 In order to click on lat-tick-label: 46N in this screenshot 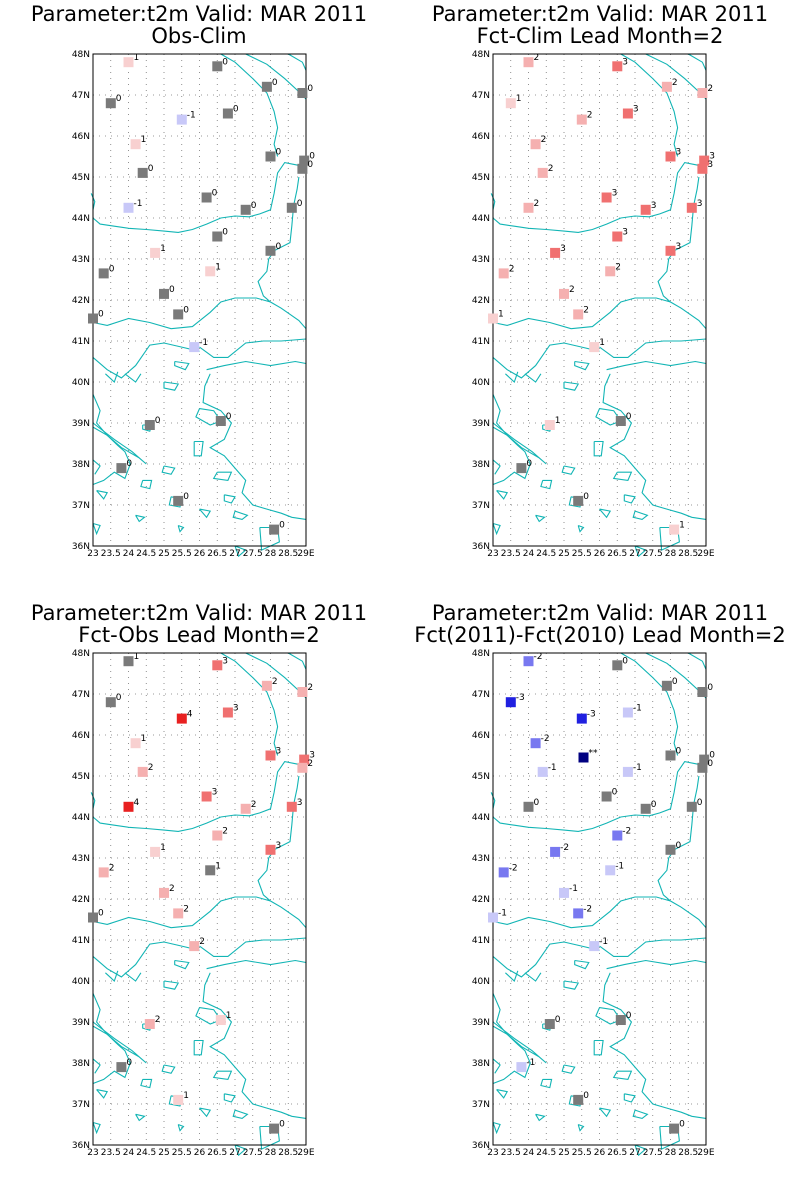, I will do `click(481, 137)`.